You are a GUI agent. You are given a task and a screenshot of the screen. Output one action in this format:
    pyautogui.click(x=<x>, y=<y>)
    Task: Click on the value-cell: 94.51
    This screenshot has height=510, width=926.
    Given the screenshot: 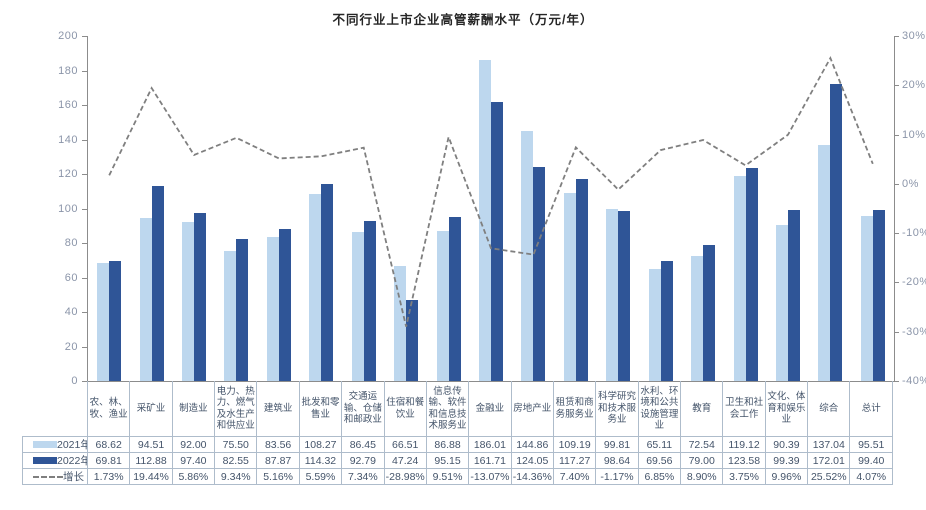 What is the action you would take?
    pyautogui.click(x=151, y=444)
    